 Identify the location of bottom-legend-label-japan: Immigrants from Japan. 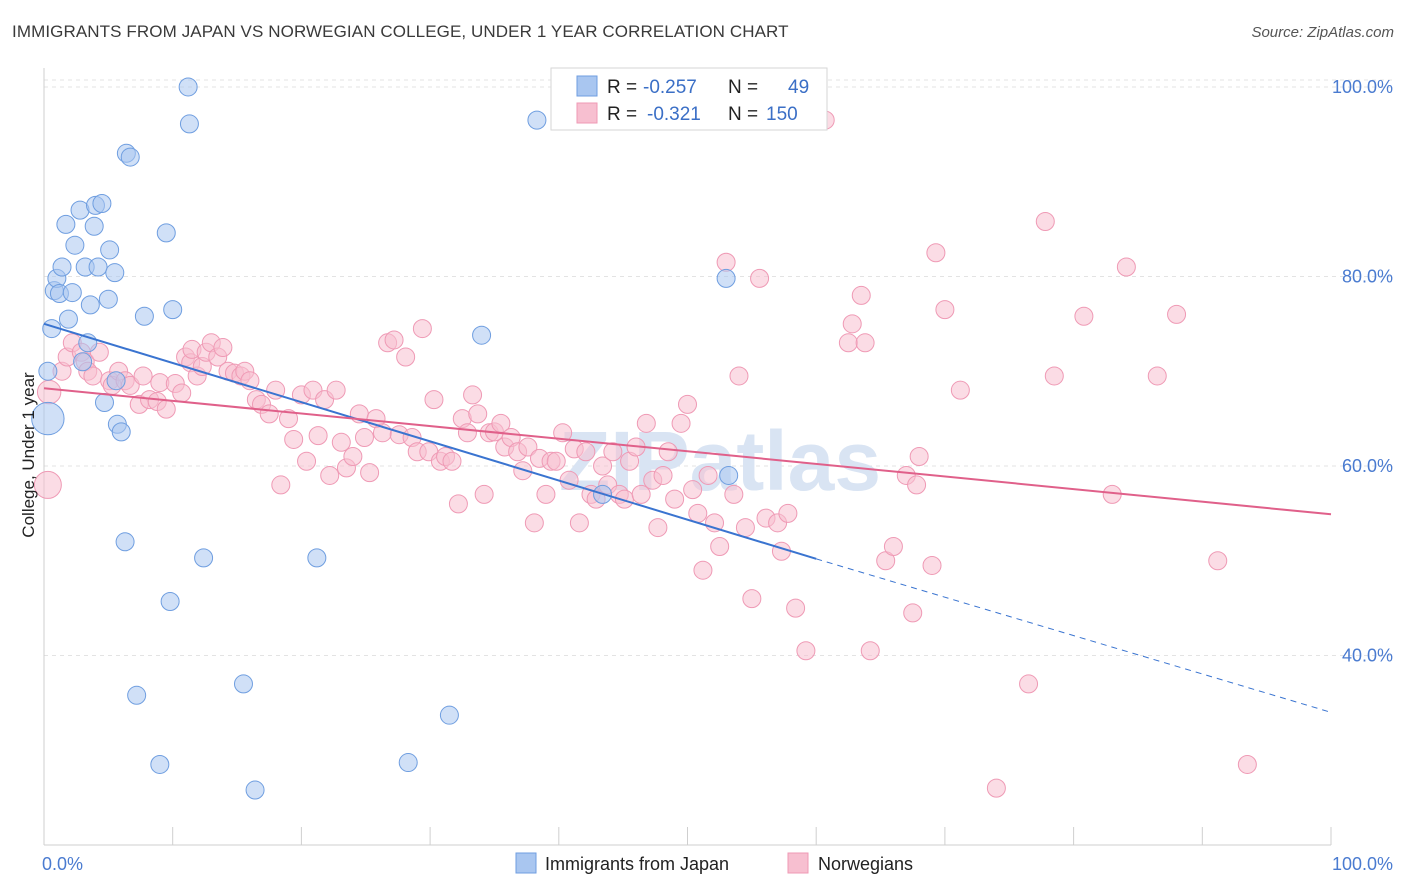
(637, 864).